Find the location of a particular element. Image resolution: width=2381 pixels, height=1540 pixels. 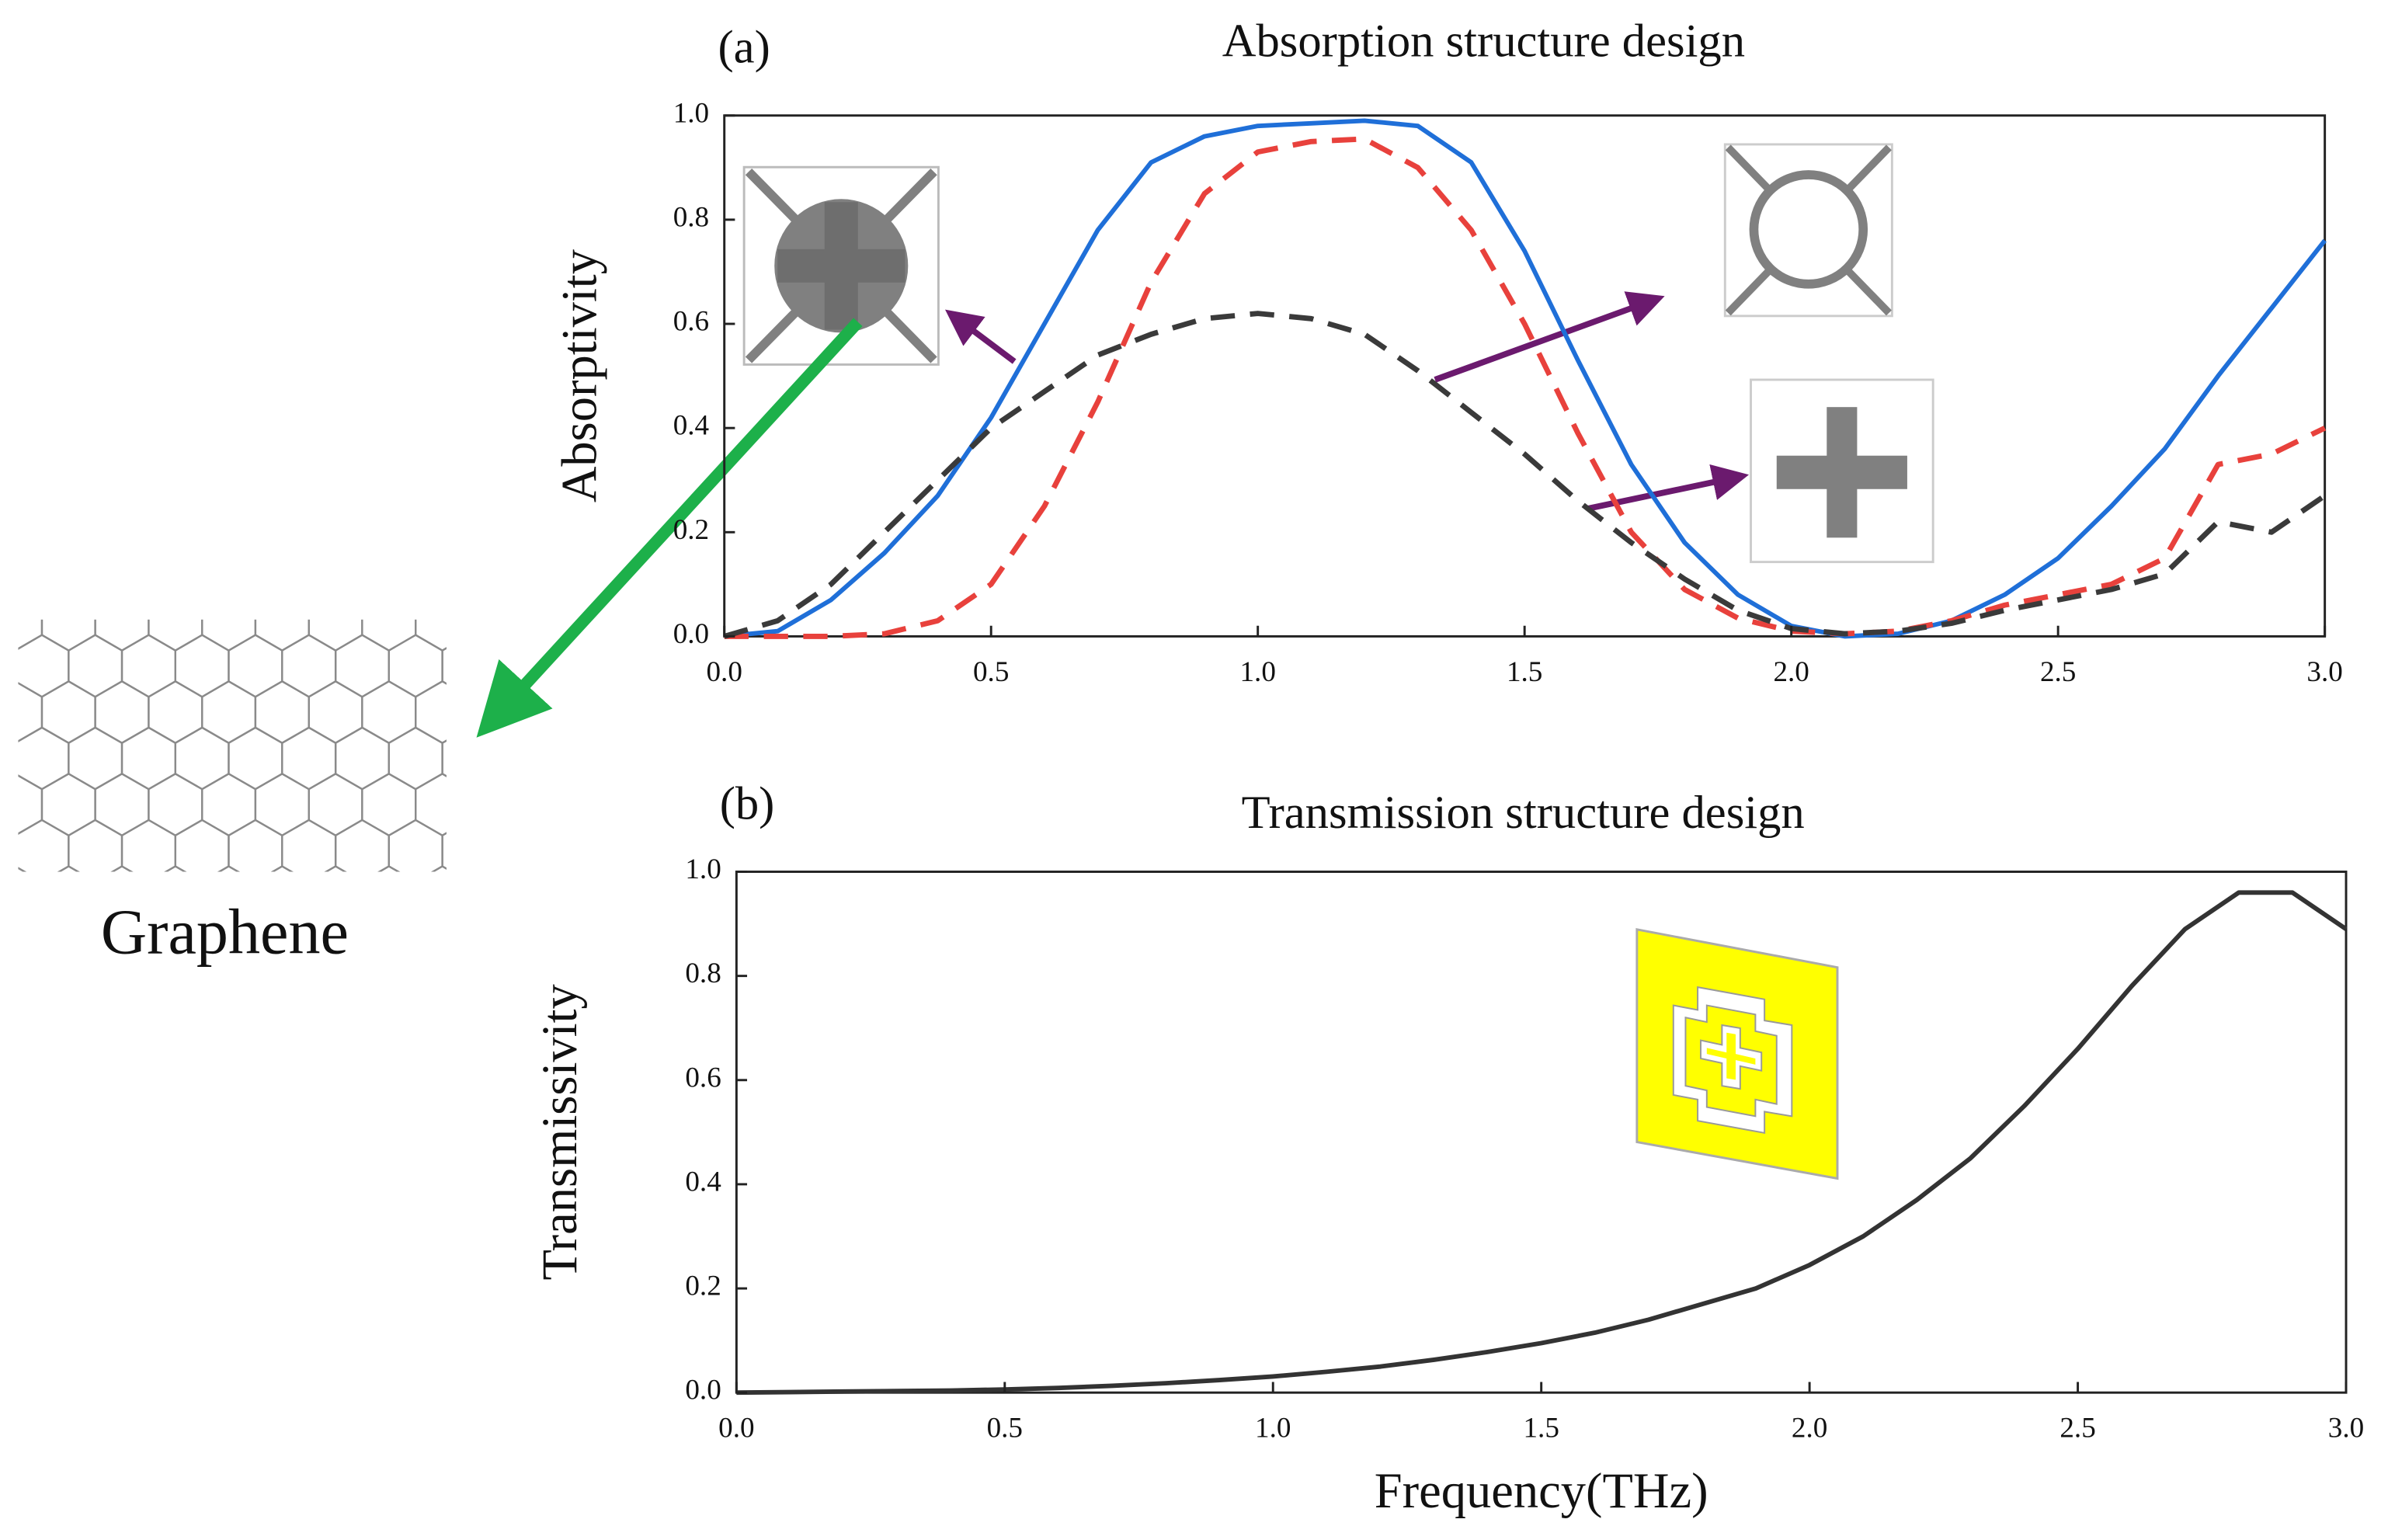

x-tick-label: 1.0 is located at coordinates (1273, 1428).